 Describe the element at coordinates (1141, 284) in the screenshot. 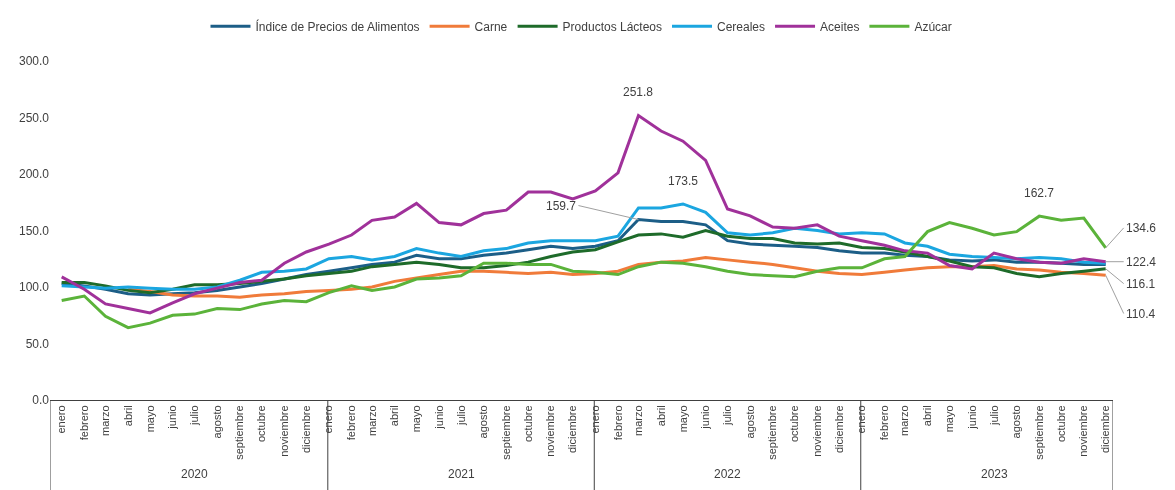

I see `annotation: 116.1` at that location.